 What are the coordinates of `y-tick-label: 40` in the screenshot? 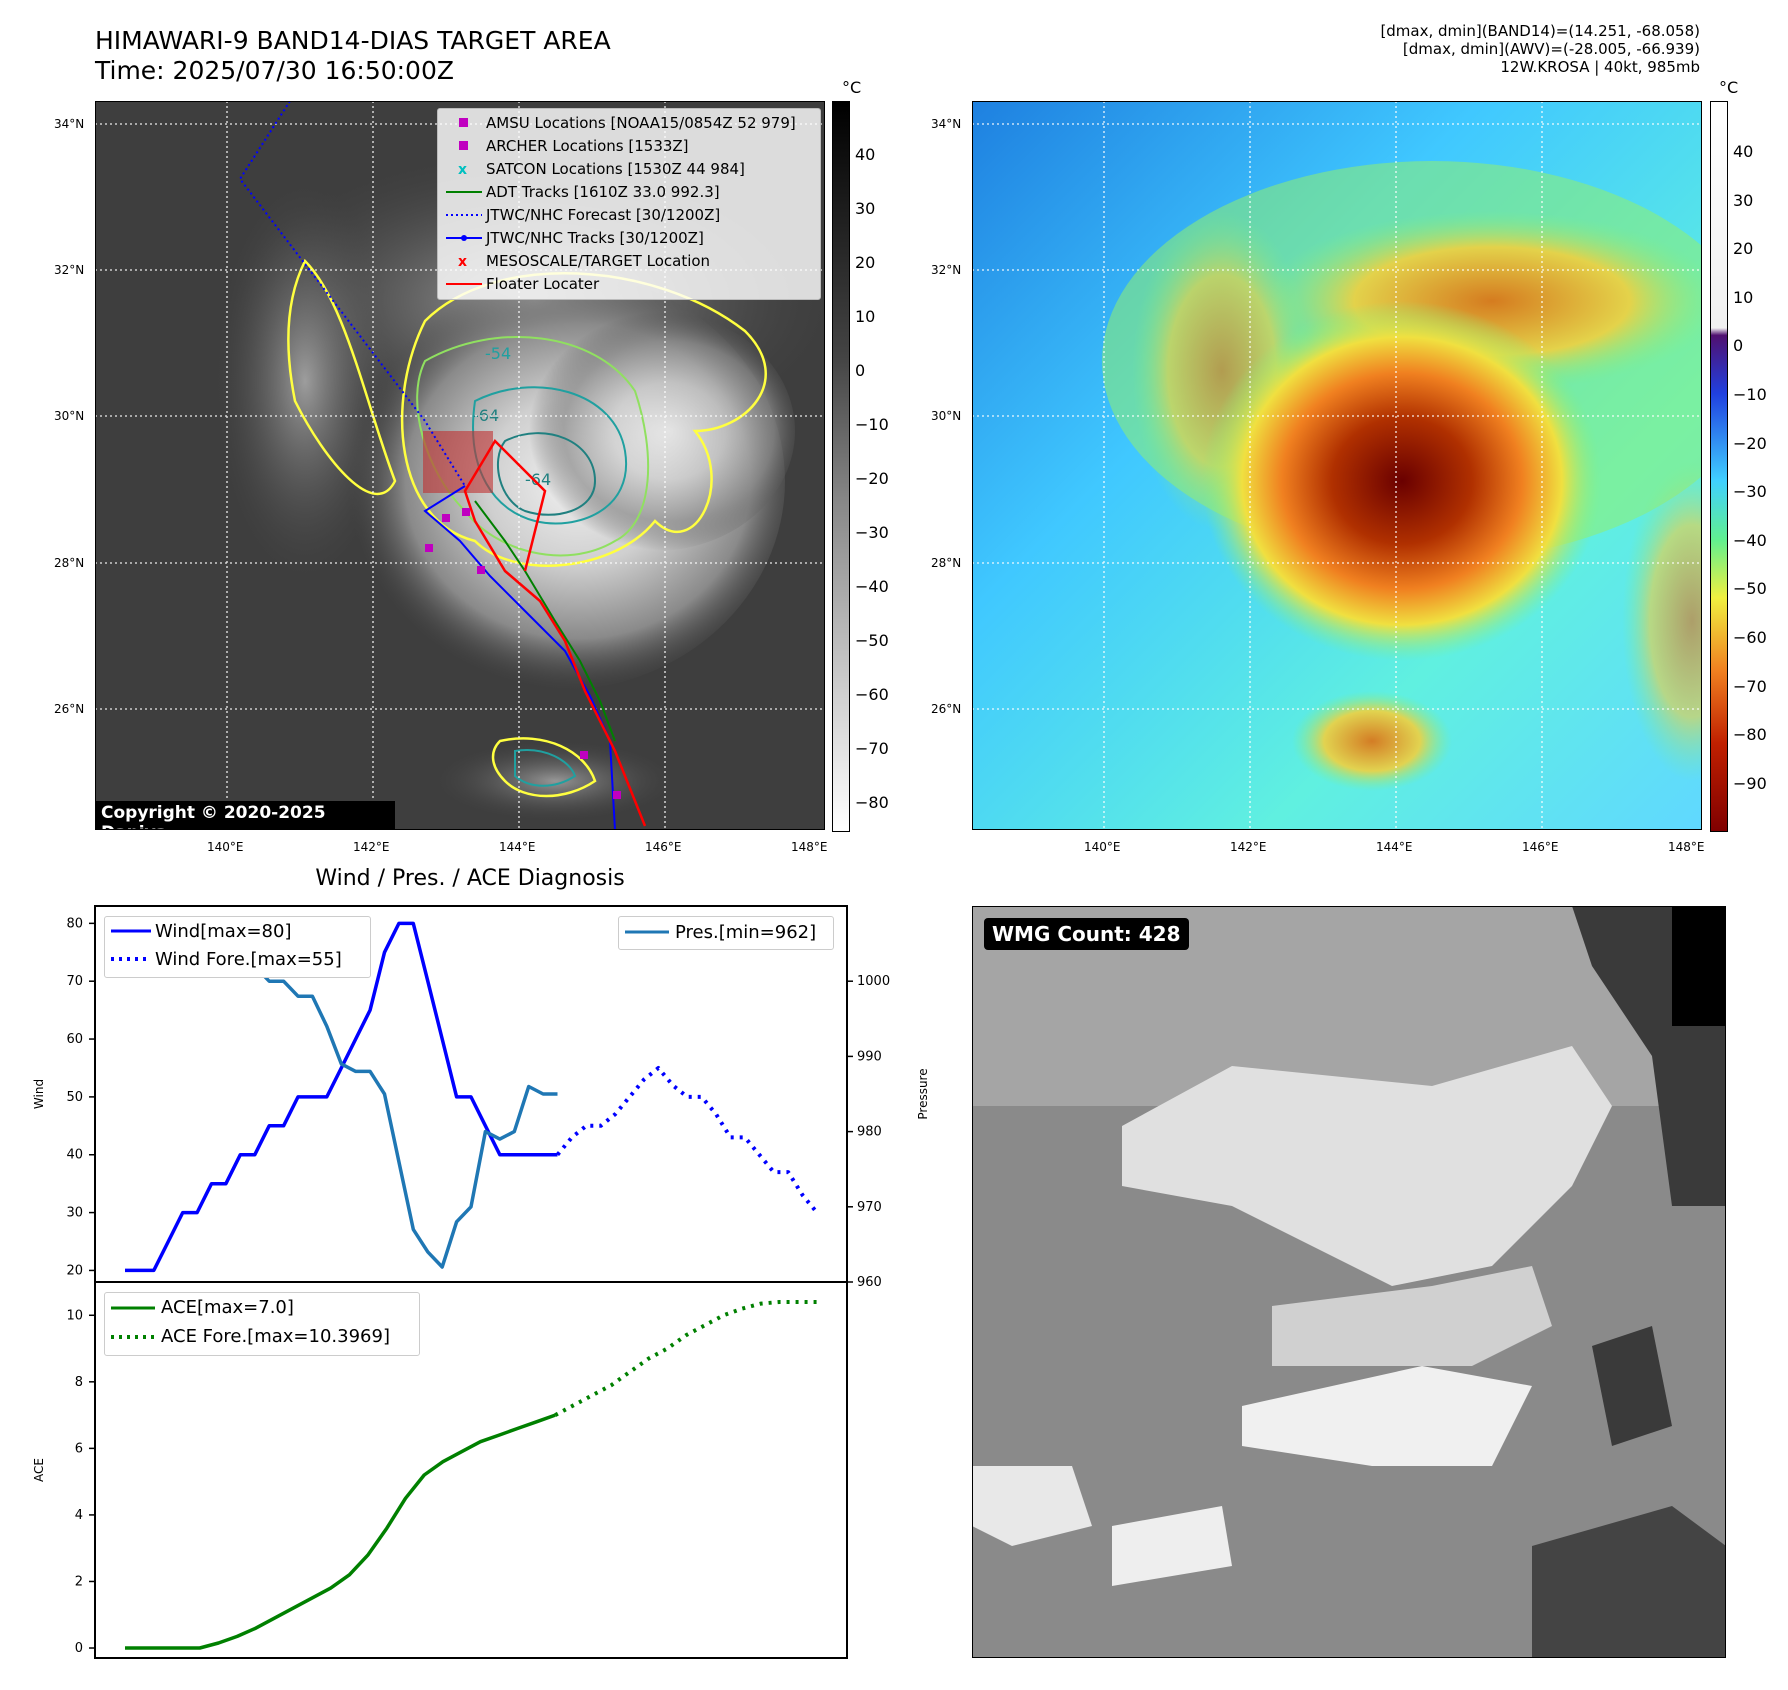 It's located at (74, 1155).